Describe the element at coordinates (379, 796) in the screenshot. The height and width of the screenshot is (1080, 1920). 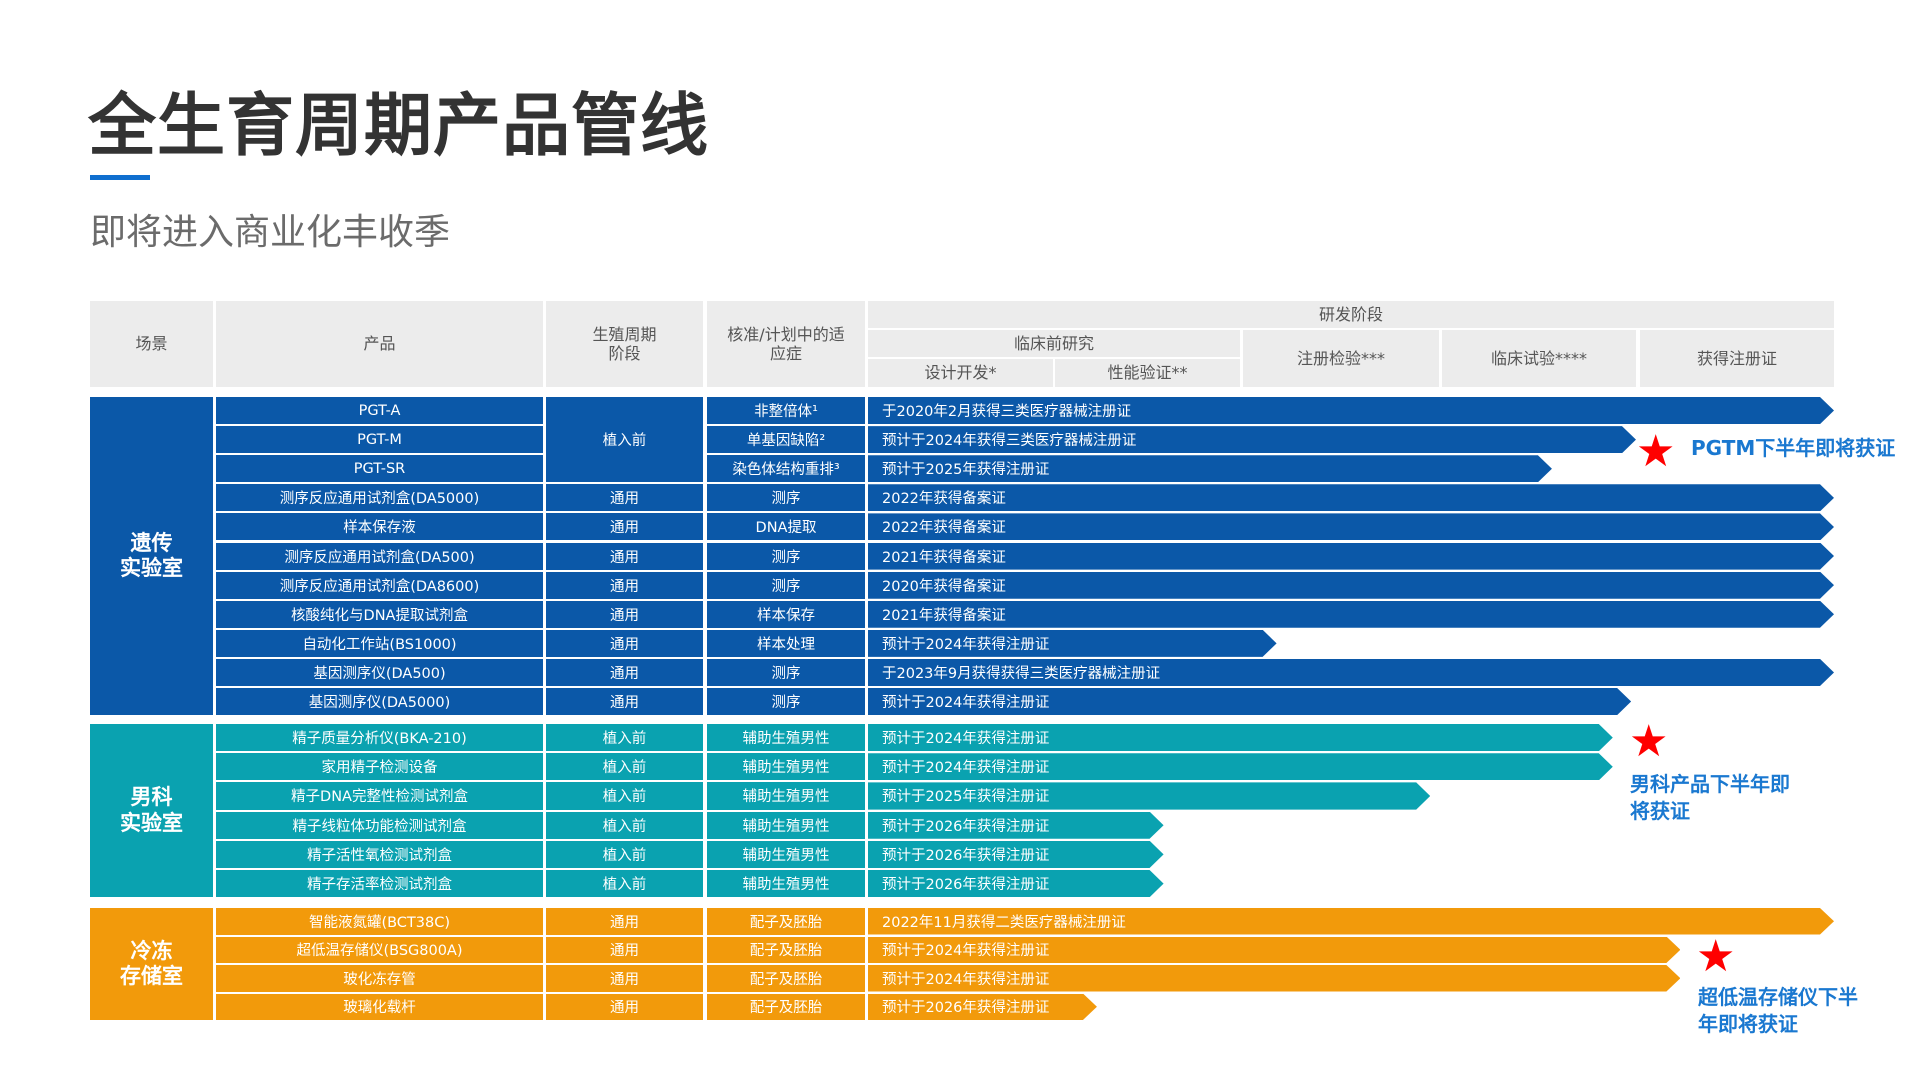
I see `product-cell: 精子DNA完整性检测试剂盒` at that location.